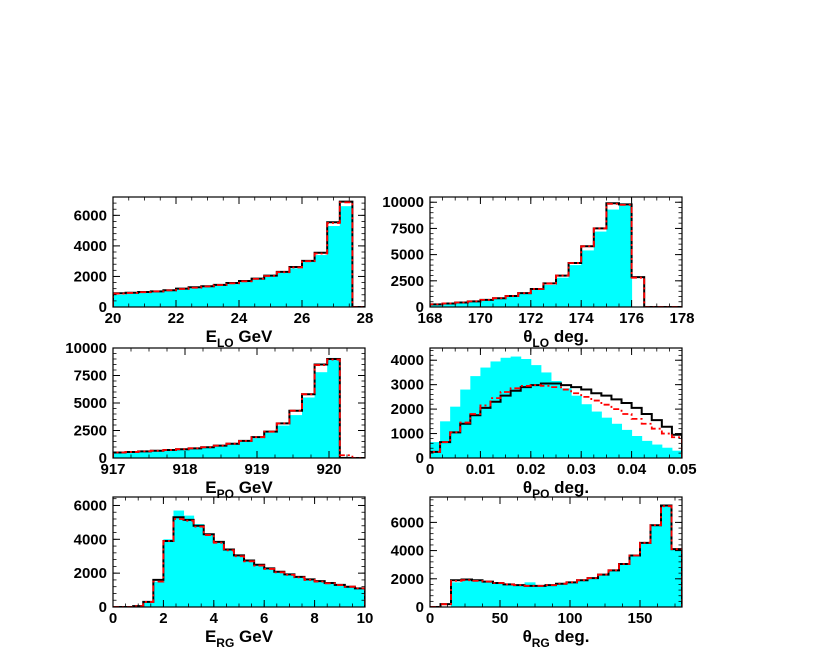  I want to click on x-tick-label: 8, so click(314, 618).